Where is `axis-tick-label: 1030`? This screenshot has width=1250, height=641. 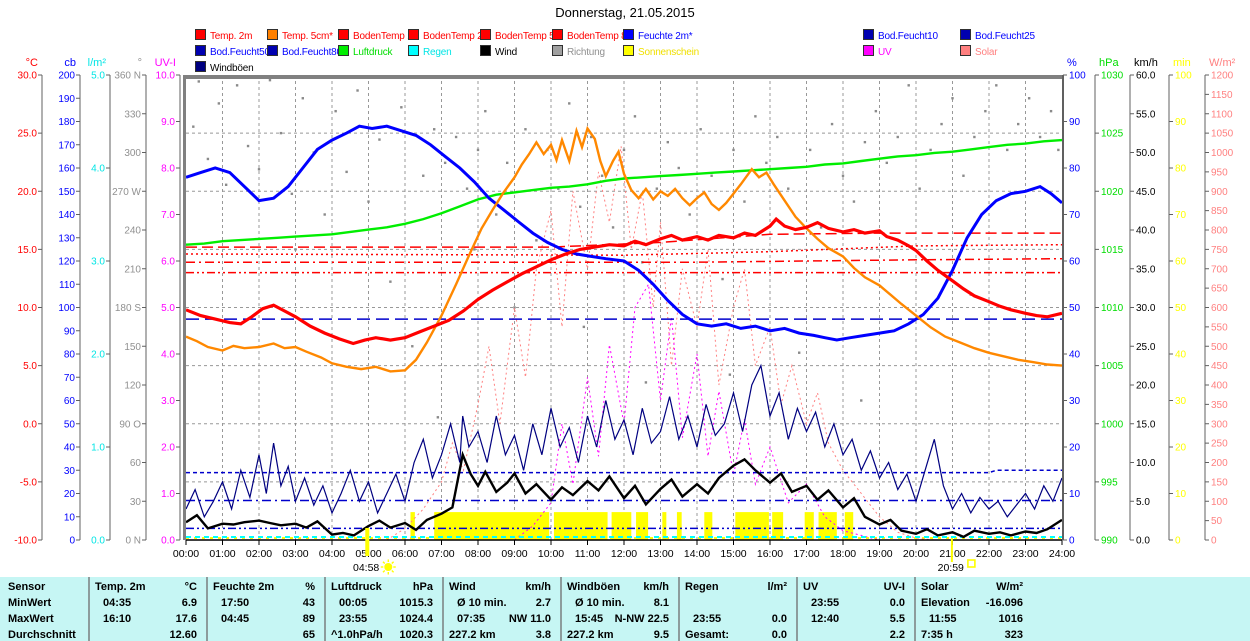
axis-tick-label: 1030 is located at coordinates (1112, 76).